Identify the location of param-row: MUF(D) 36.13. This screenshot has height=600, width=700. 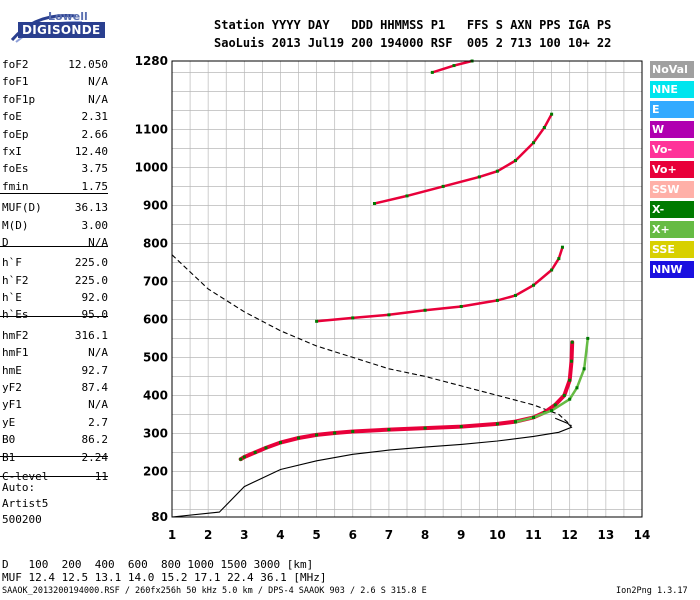
(55, 207).